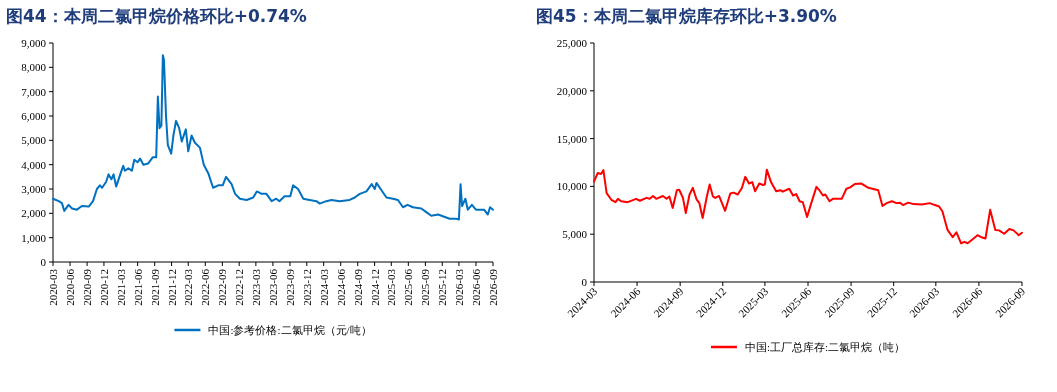  What do you see at coordinates (272, 287) in the screenshot?
I see `x-tick-label: 2023-06` at bounding box center [272, 287].